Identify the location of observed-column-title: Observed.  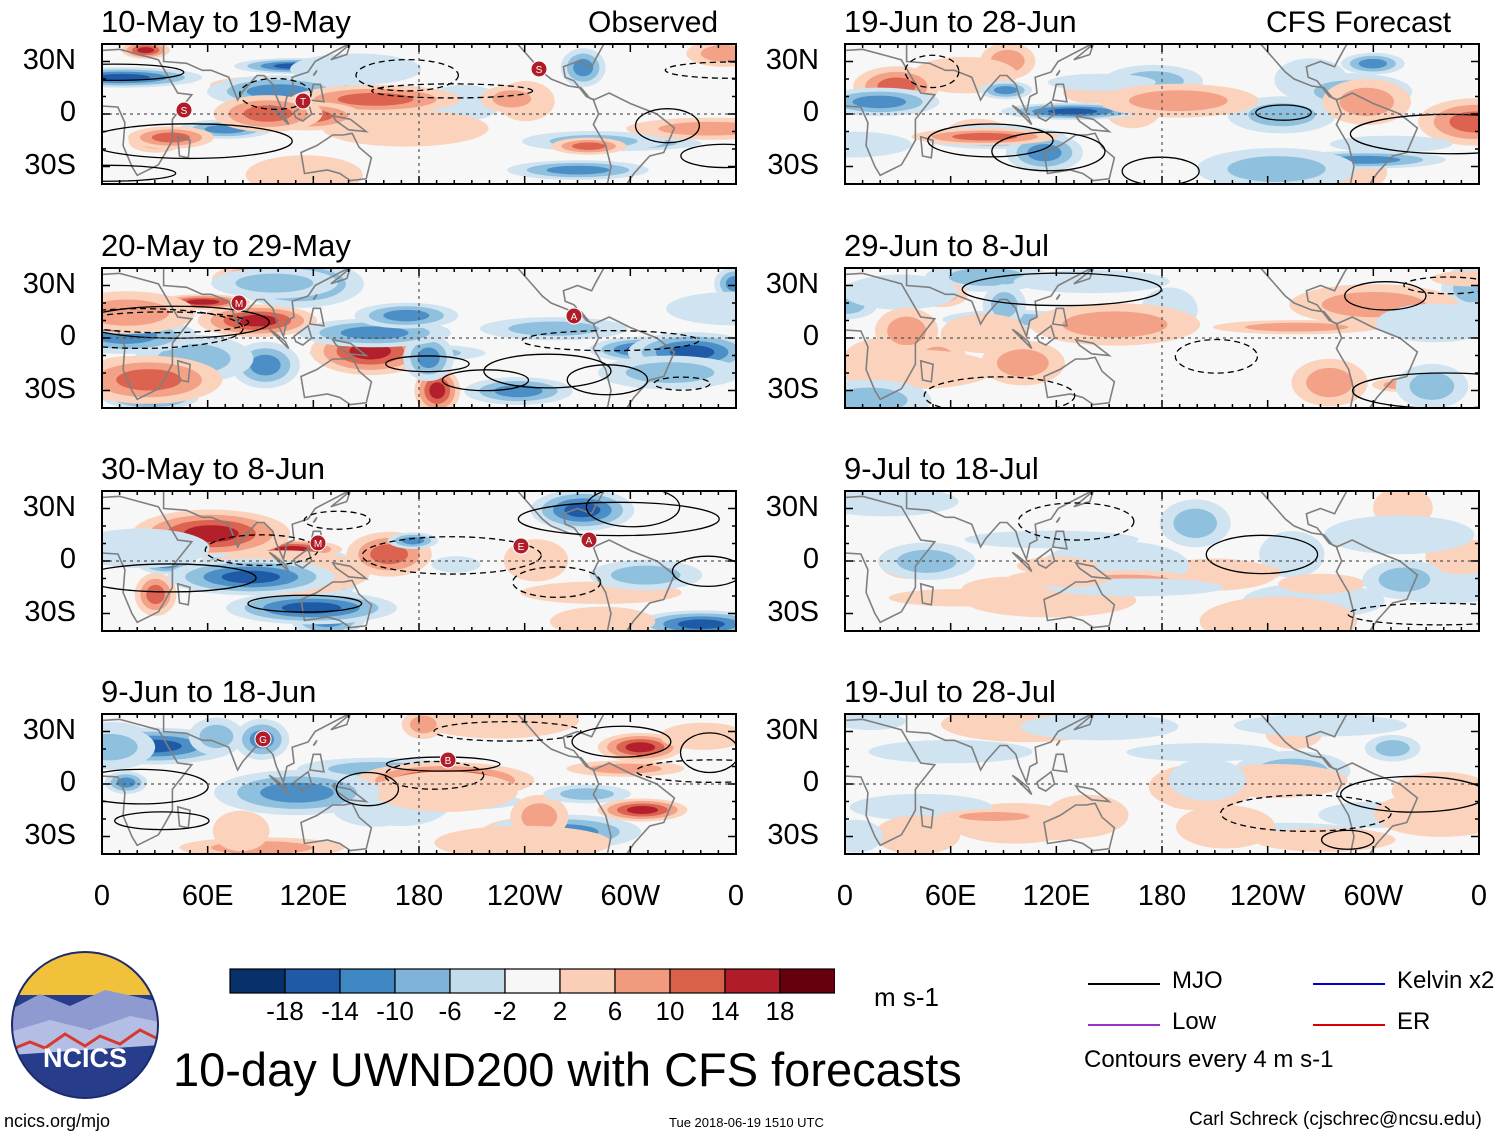
(653, 22).